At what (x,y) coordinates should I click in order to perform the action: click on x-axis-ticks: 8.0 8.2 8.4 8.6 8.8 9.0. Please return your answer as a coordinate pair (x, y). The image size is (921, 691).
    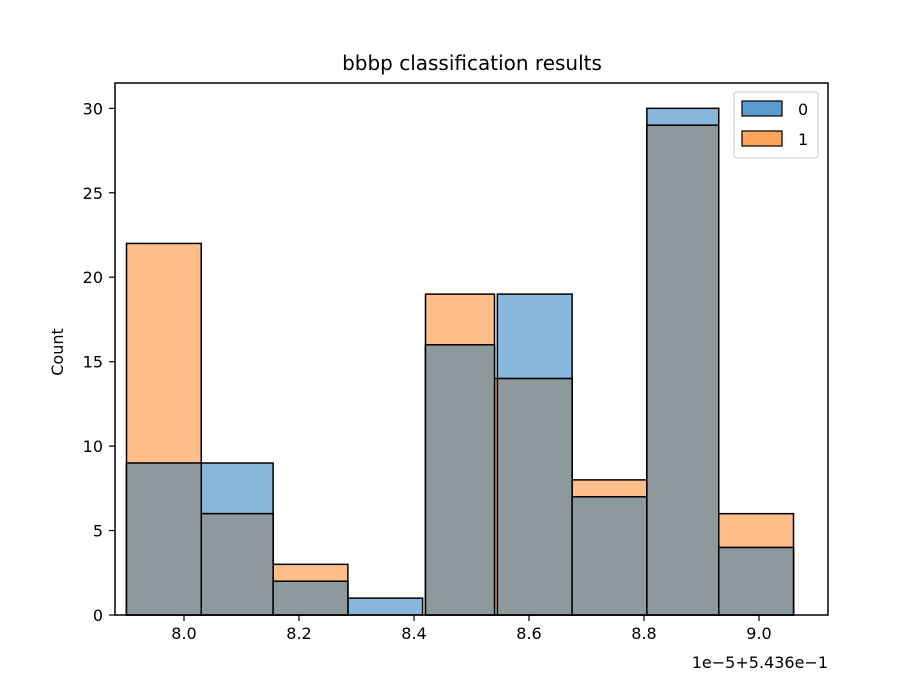
    Looking at the image, I should click on (471, 629).